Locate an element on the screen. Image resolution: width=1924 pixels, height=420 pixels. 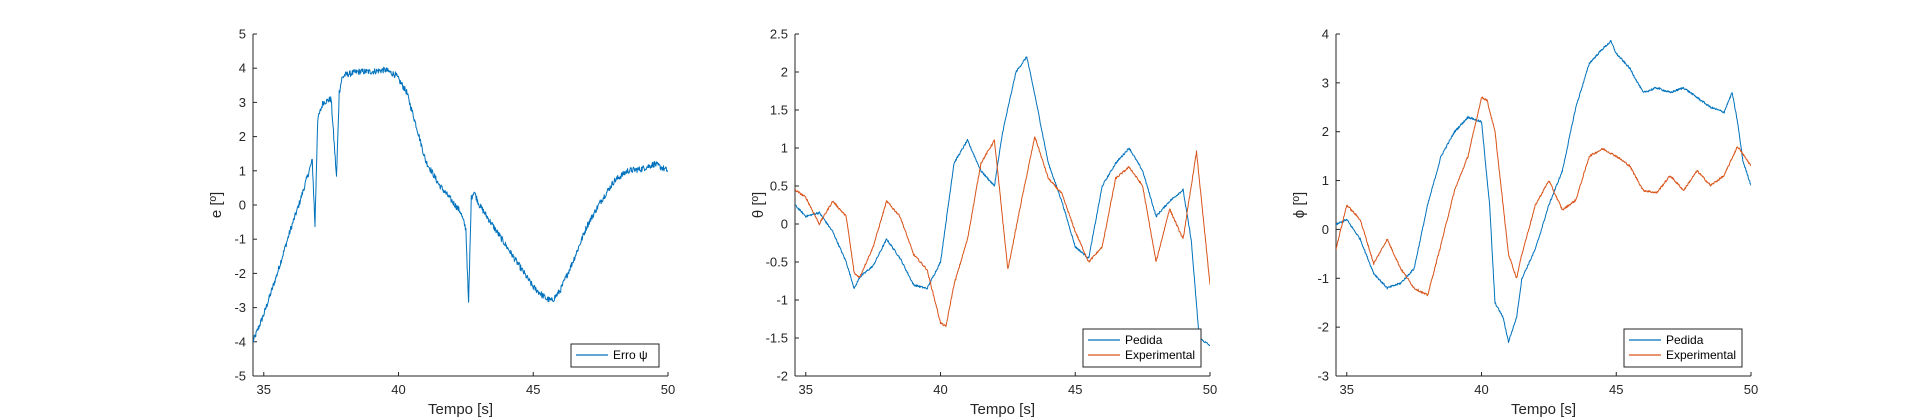
y-tick-label: 5 is located at coordinates (242, 34).